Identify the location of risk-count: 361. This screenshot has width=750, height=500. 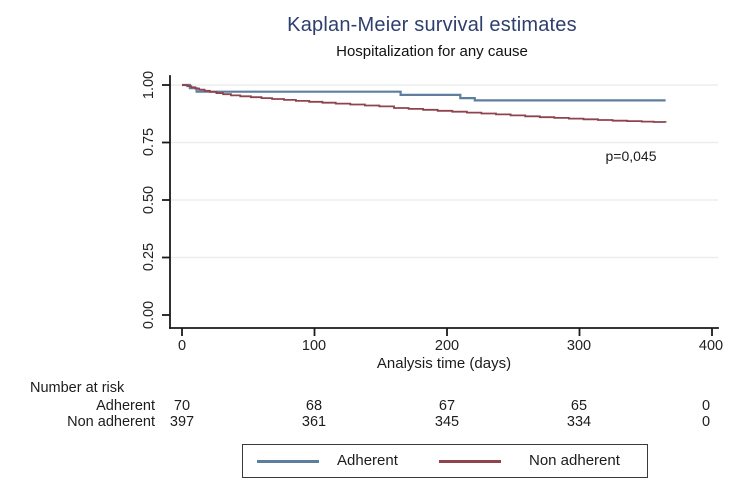
(314, 422).